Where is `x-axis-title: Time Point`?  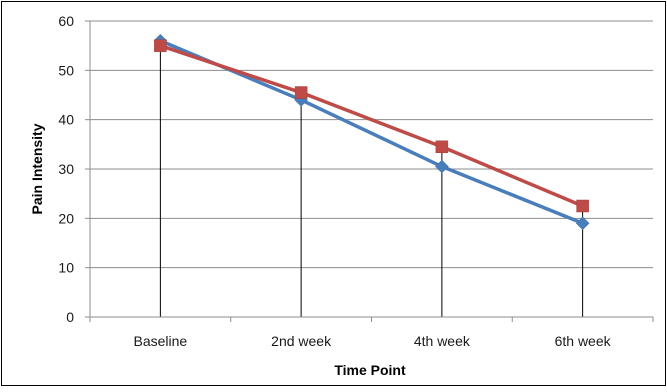 x-axis-title: Time Point is located at coordinates (370, 370).